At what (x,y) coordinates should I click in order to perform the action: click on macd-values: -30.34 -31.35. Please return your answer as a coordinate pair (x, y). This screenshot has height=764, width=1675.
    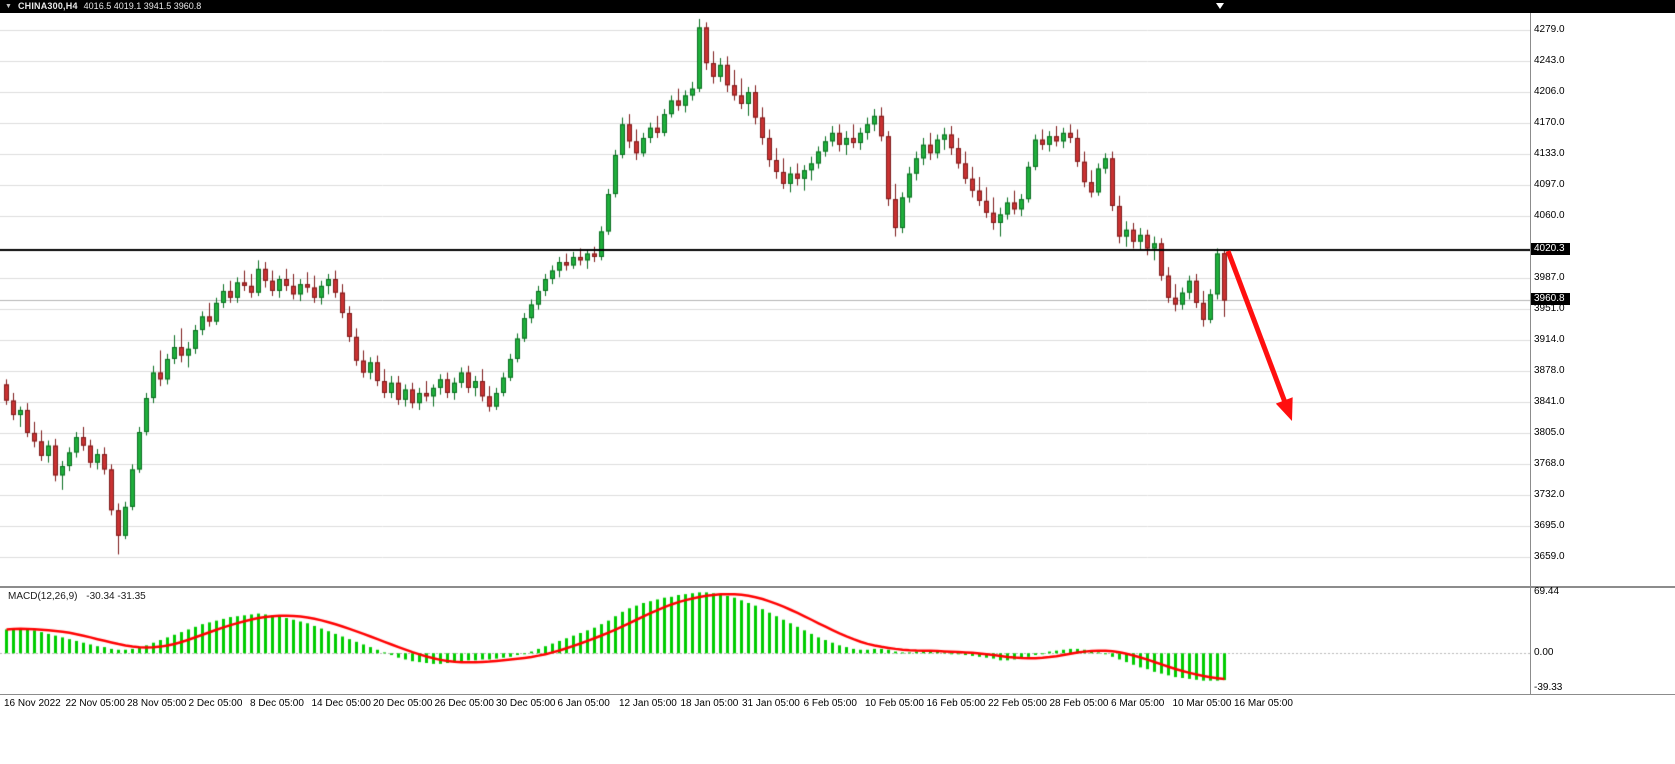
    Looking at the image, I should click on (116, 596).